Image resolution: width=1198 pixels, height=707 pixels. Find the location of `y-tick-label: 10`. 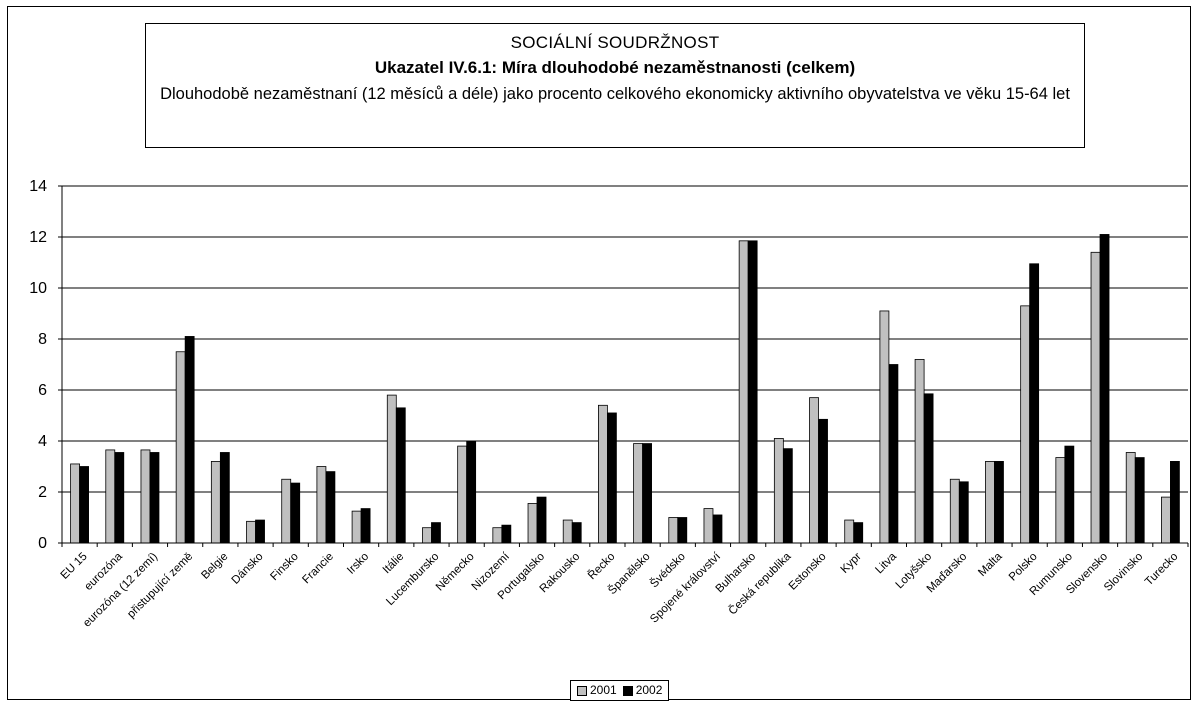

y-tick-label: 10 is located at coordinates (38, 288).